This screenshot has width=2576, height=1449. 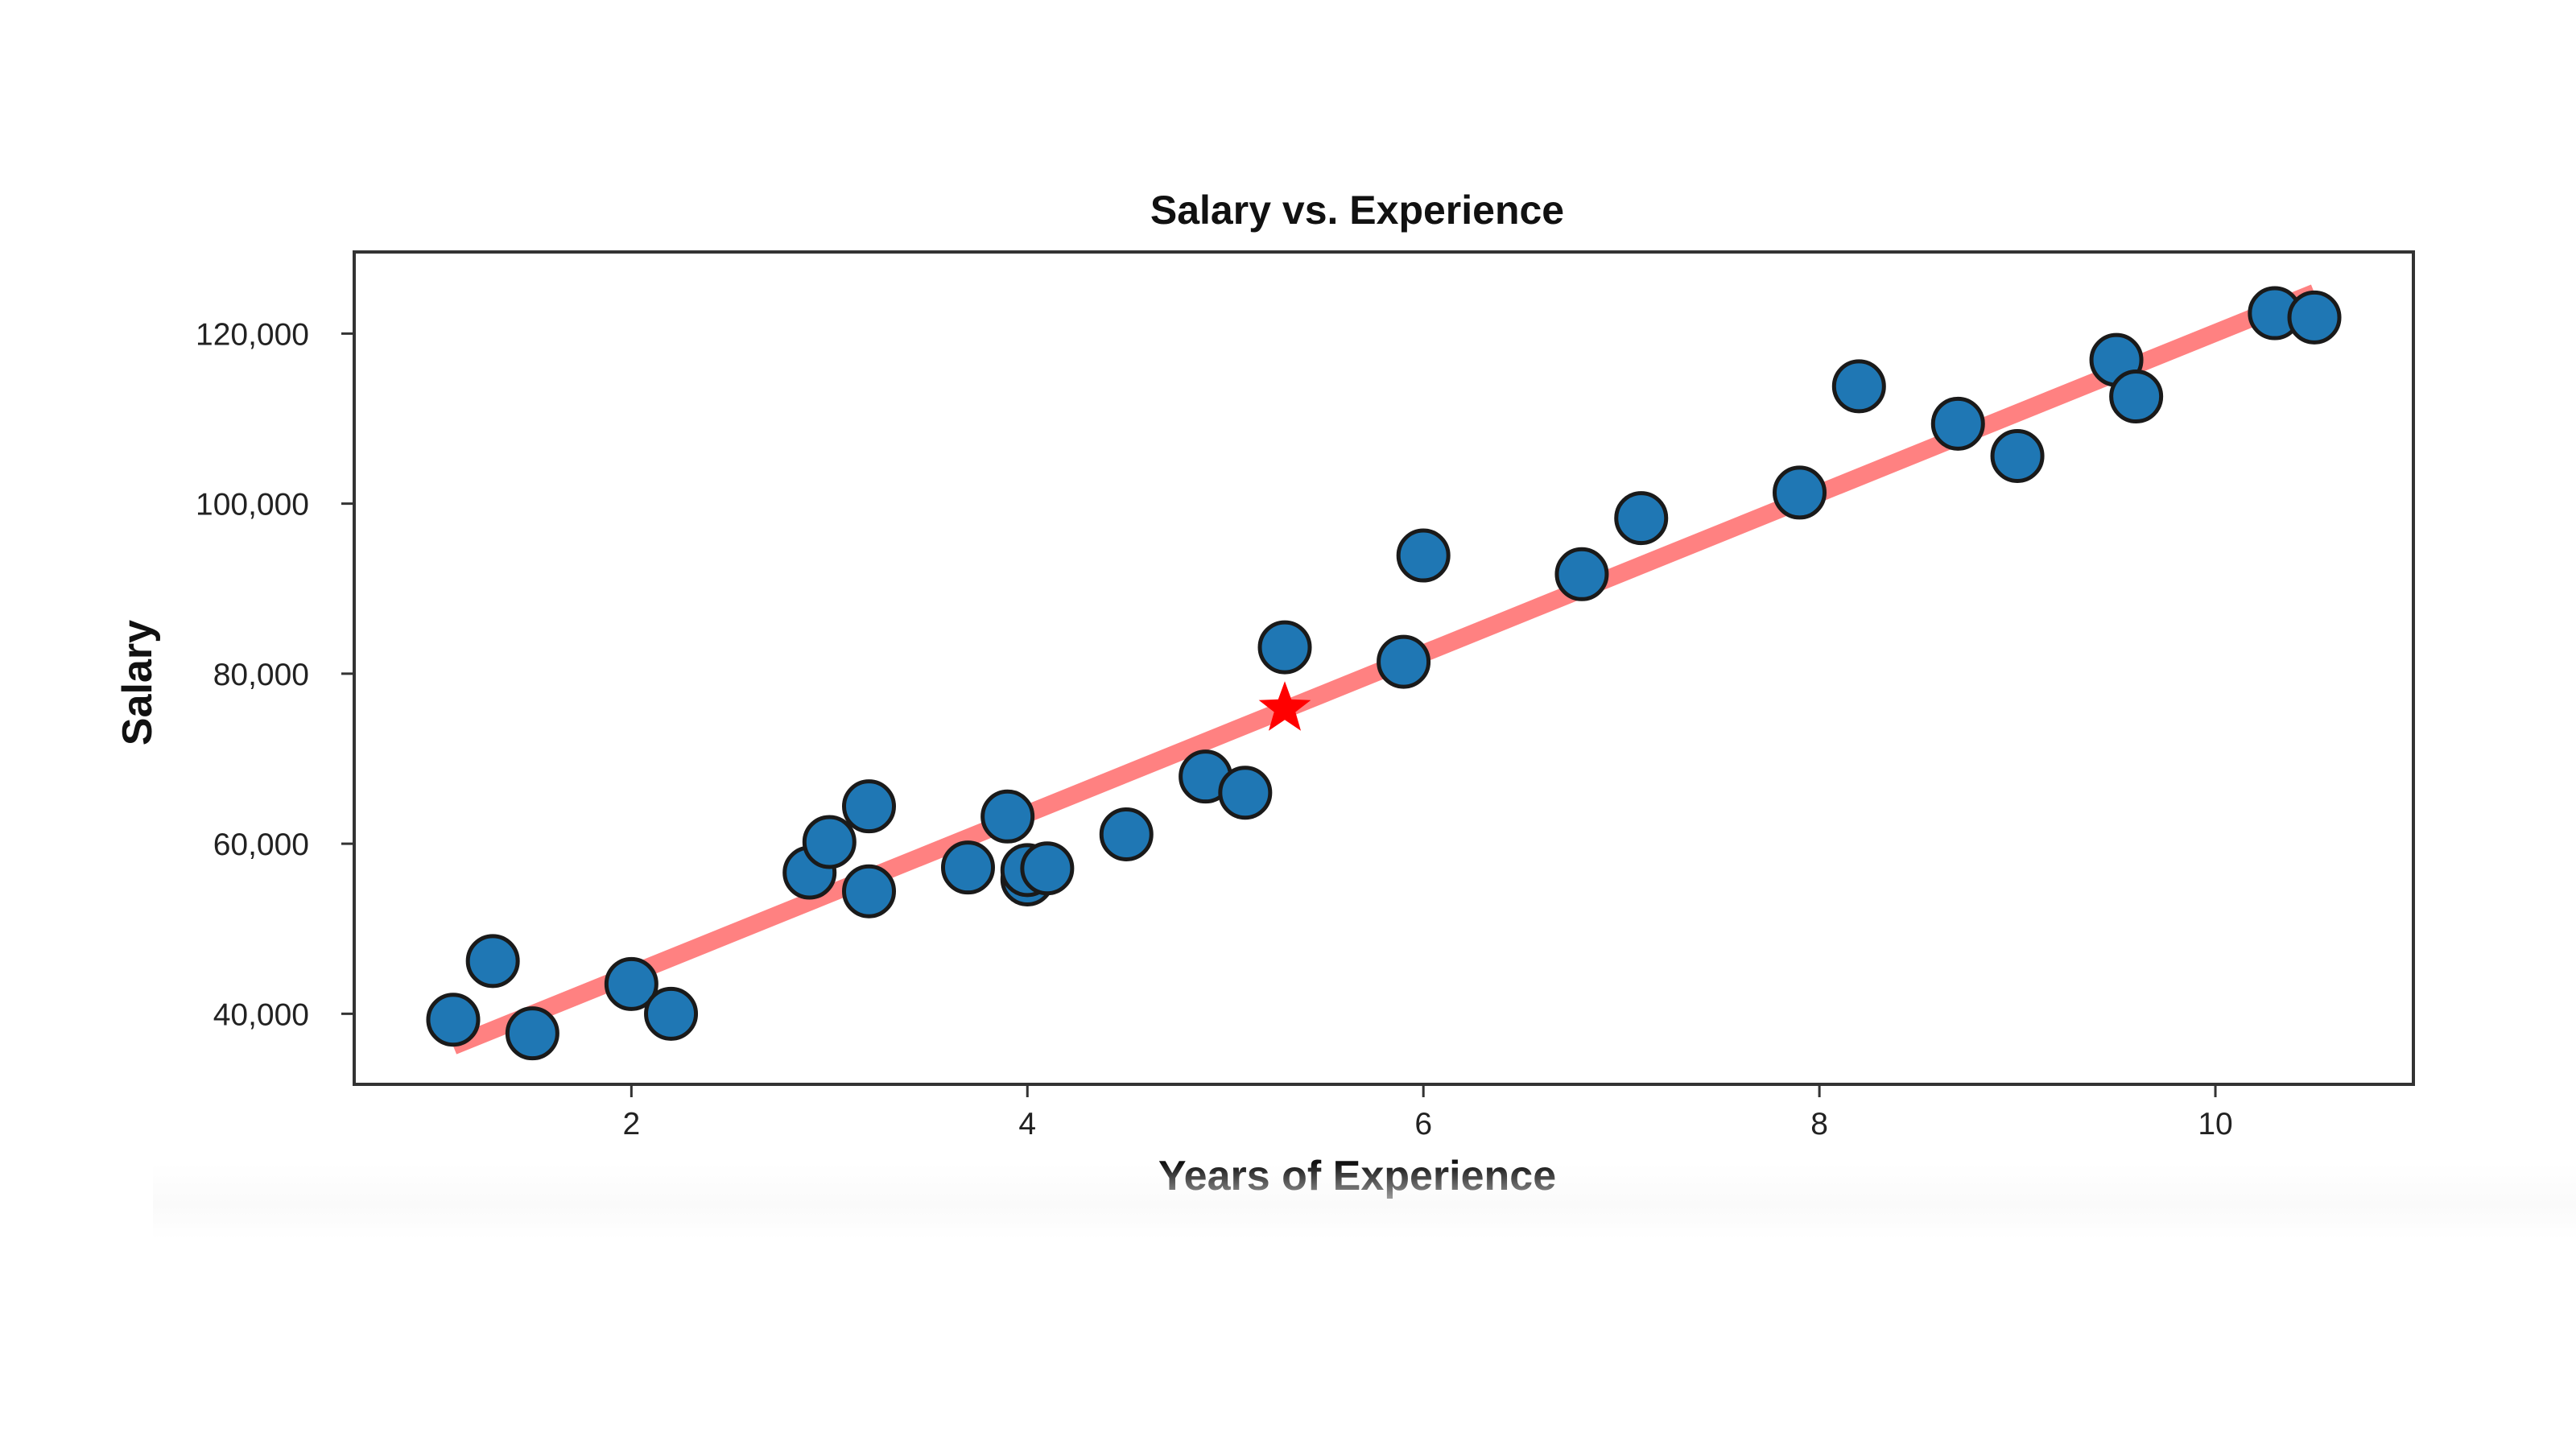 I want to click on y-tick-label: 80,000, so click(x=261, y=675).